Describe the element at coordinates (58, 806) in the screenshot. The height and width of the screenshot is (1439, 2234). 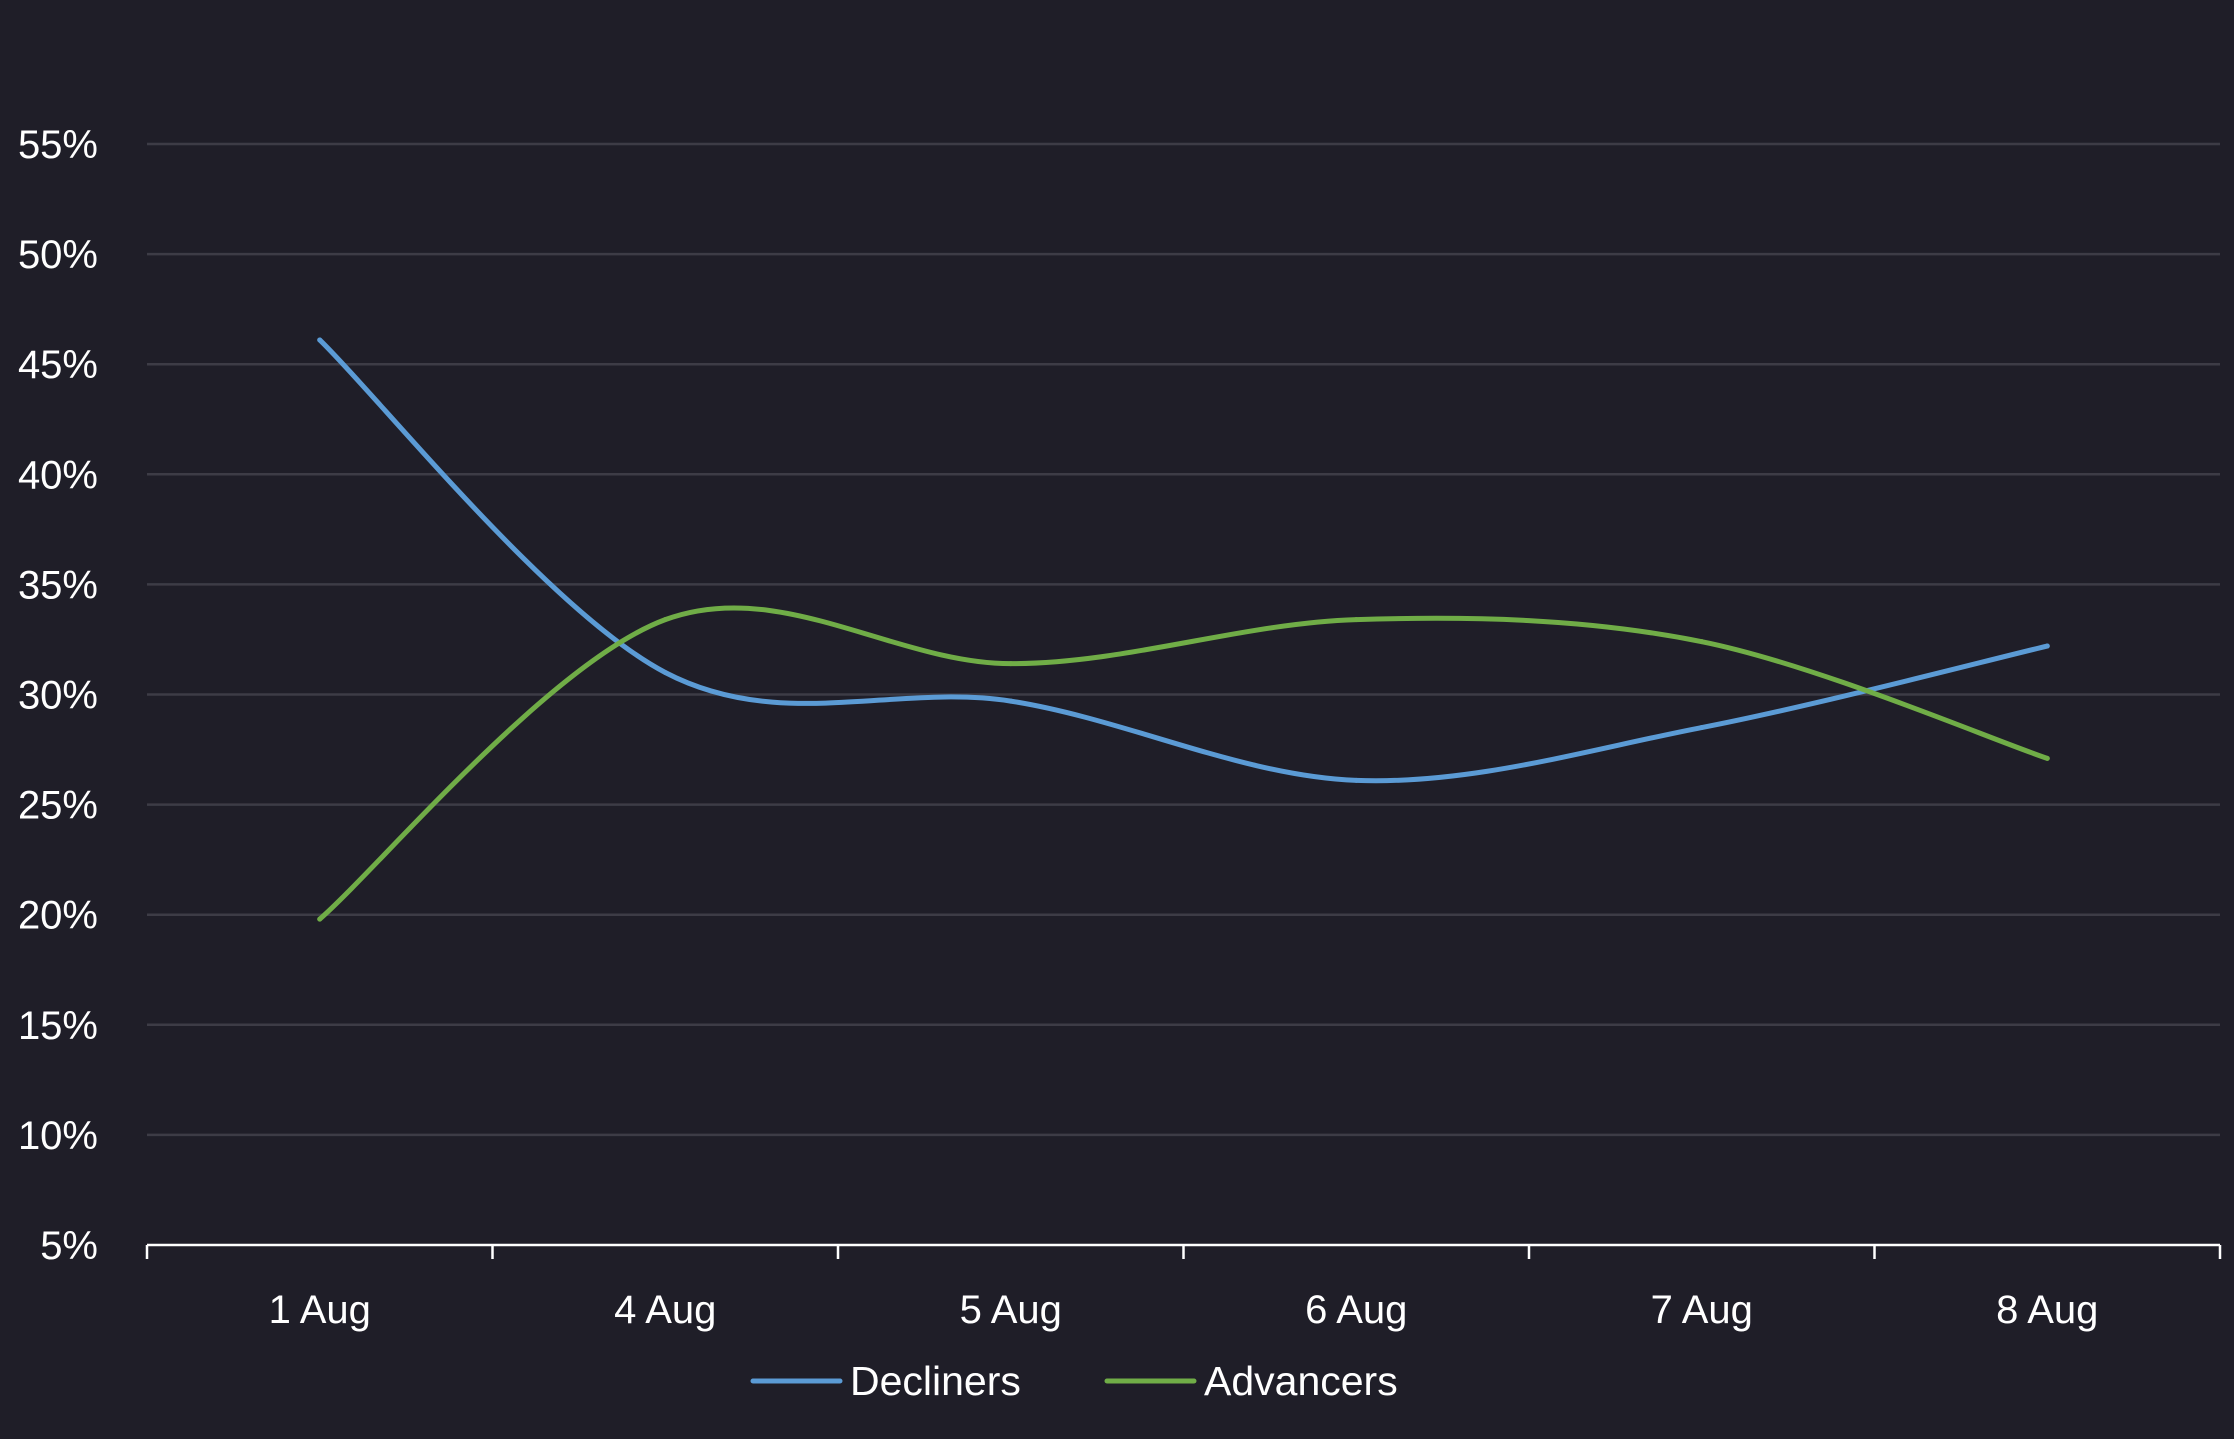
I see `y-tick-label: 25%` at that location.